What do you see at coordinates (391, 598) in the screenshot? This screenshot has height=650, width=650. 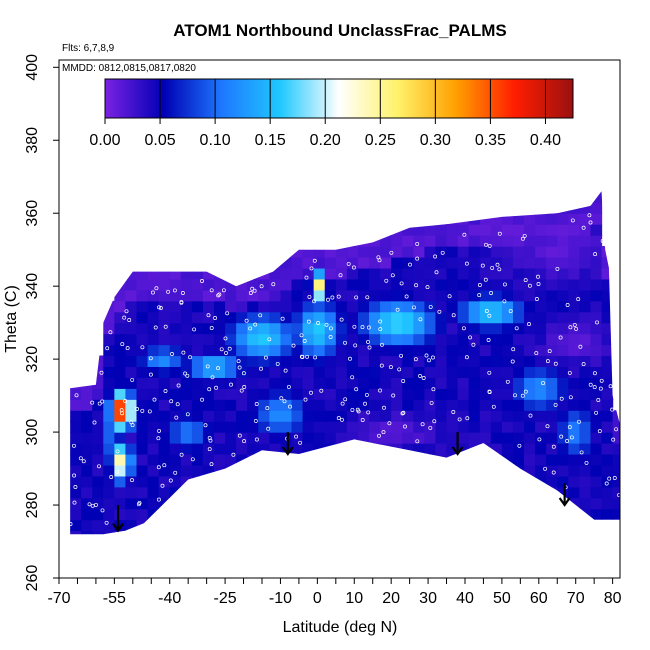 I see `x-tick-label: 20` at bounding box center [391, 598].